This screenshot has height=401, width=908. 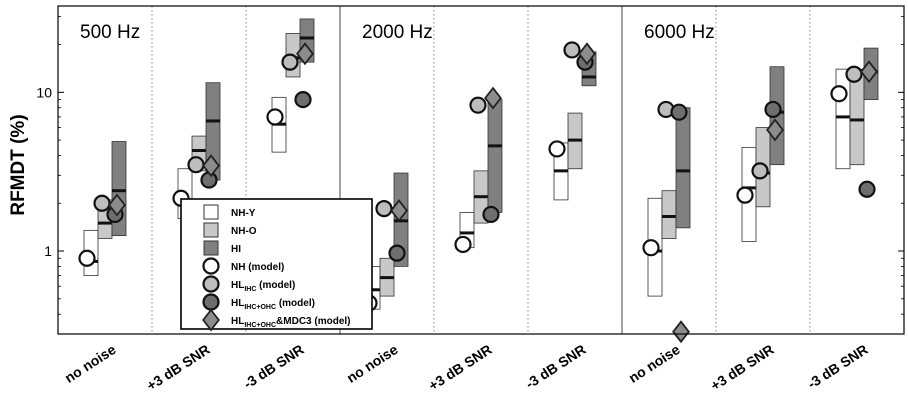 What do you see at coordinates (18, 164) in the screenshot?
I see `y-axis-label: RFMDT (%)` at bounding box center [18, 164].